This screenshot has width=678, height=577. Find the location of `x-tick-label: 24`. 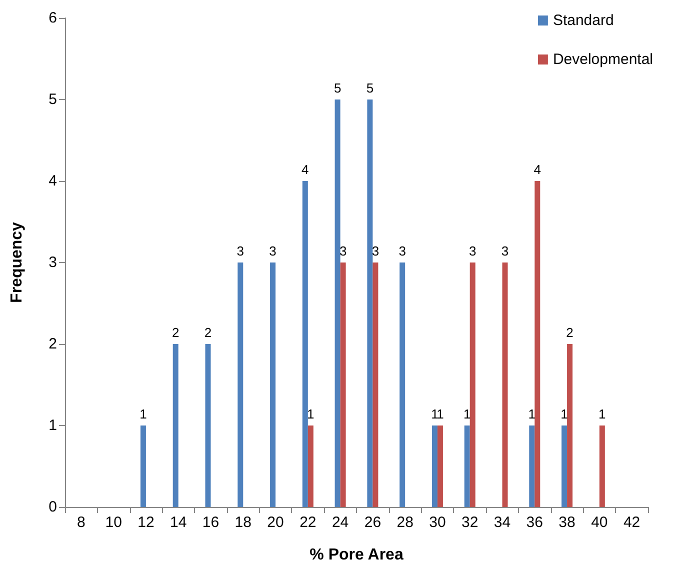

x-tick-label: 24 is located at coordinates (340, 522).